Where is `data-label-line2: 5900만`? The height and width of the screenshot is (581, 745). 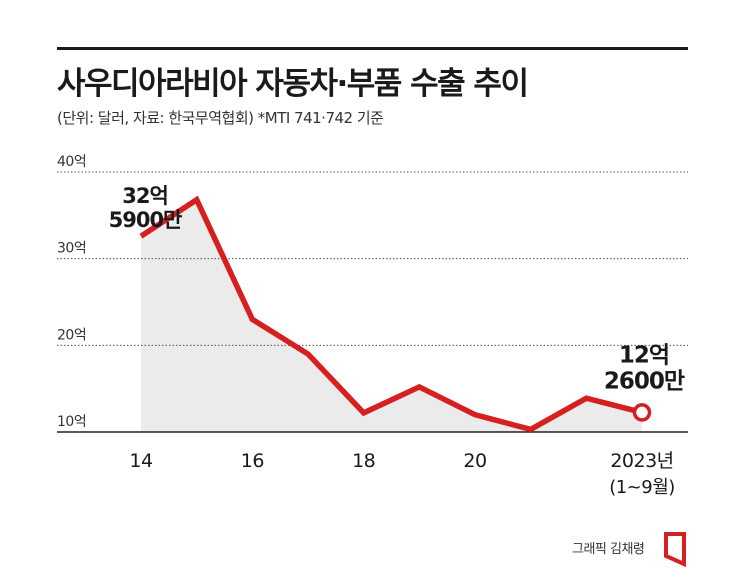 data-label-line2: 5900만 is located at coordinates (145, 220).